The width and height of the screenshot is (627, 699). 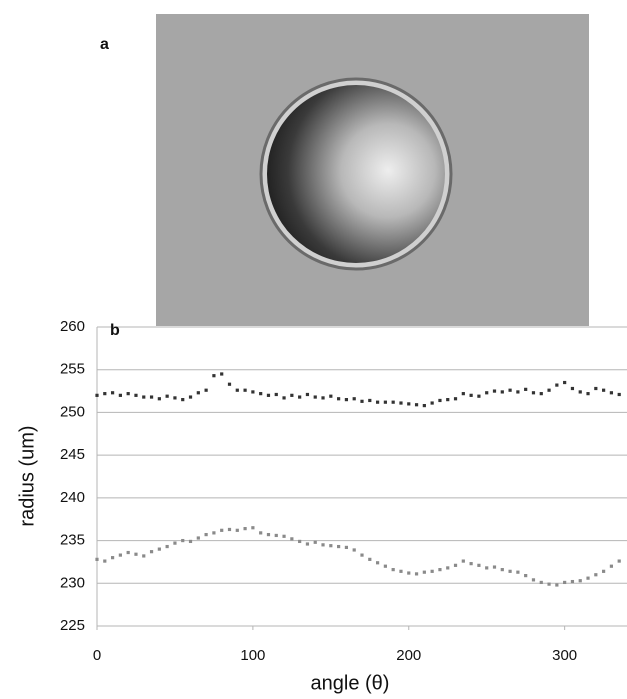 What do you see at coordinates (350, 683) in the screenshot?
I see `x-axis-label: angle (θ)` at bounding box center [350, 683].